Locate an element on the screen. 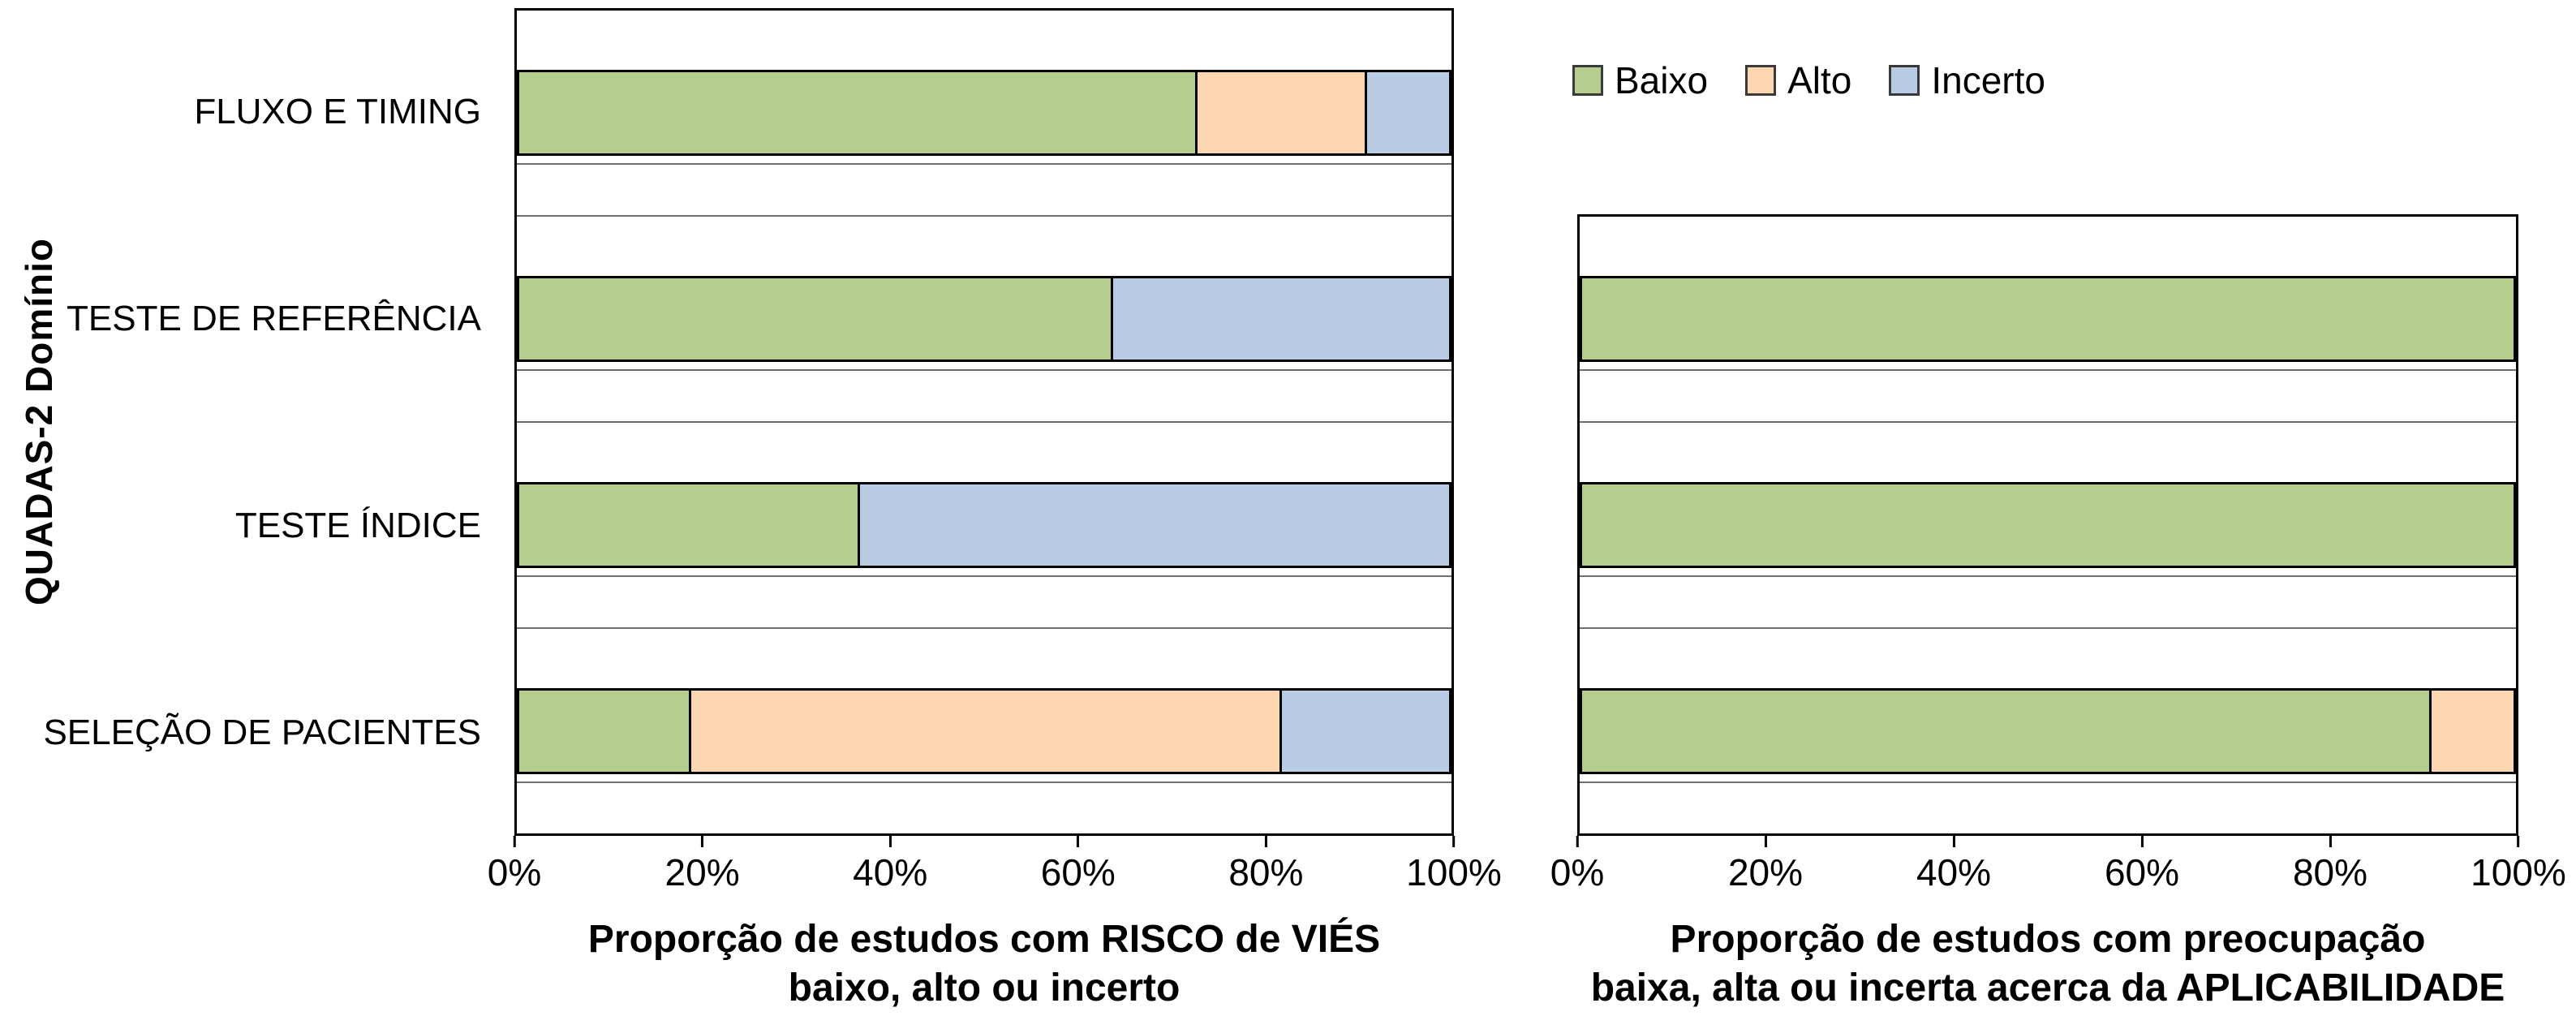 The width and height of the screenshot is (2576, 1029). legend-label-incerto: Incerto is located at coordinates (1988, 80).